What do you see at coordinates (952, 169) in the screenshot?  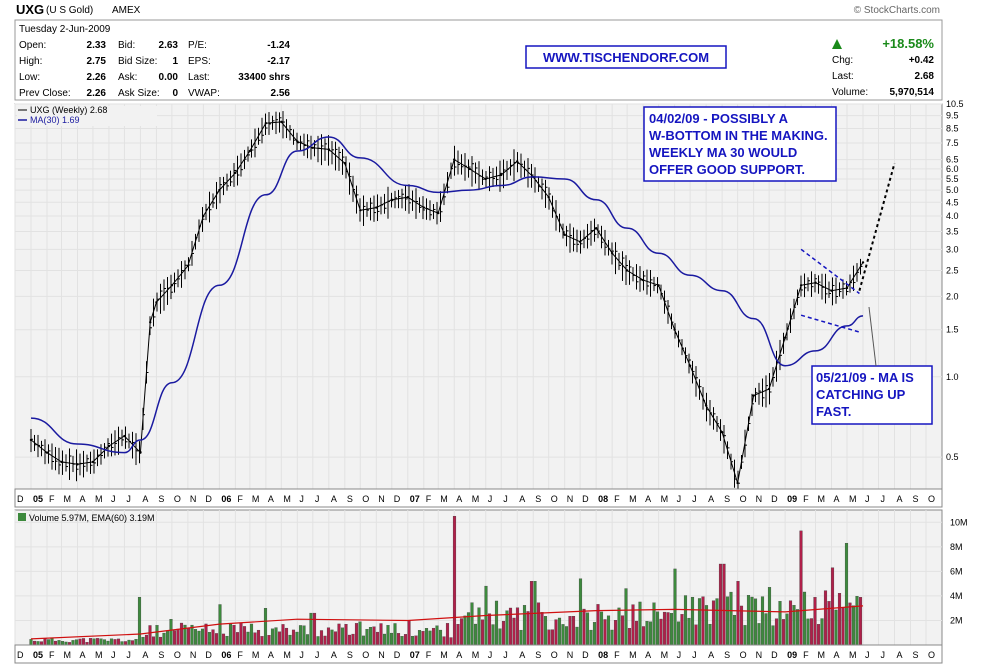 I see `y-tick-label: 6.0` at bounding box center [952, 169].